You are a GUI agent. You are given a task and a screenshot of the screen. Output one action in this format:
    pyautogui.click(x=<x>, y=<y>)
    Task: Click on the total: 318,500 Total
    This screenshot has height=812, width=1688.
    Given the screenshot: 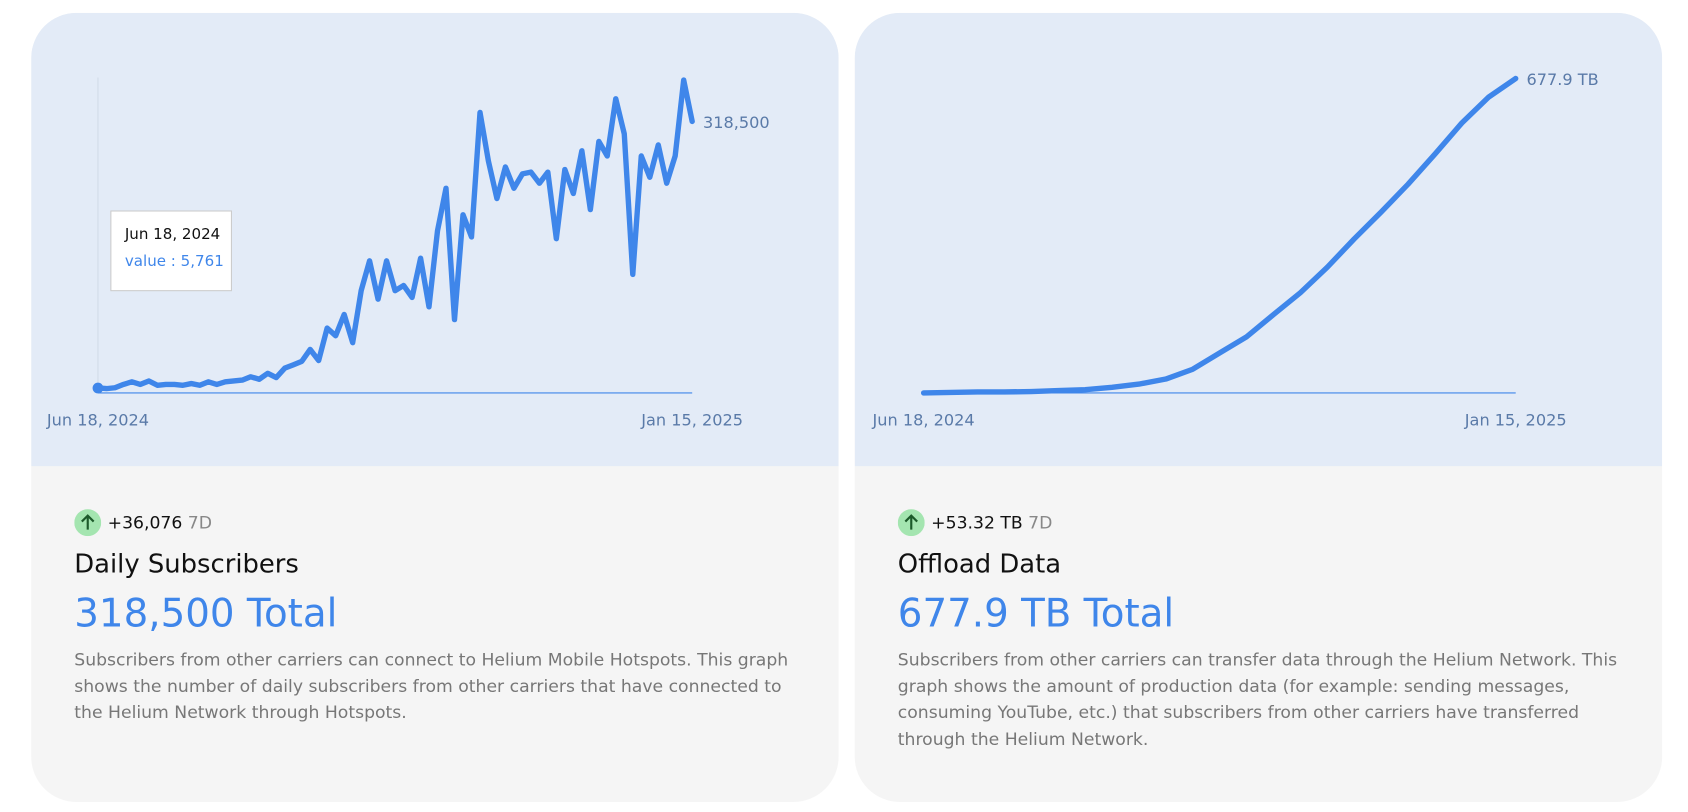 What is the action you would take?
    pyautogui.click(x=206, y=614)
    